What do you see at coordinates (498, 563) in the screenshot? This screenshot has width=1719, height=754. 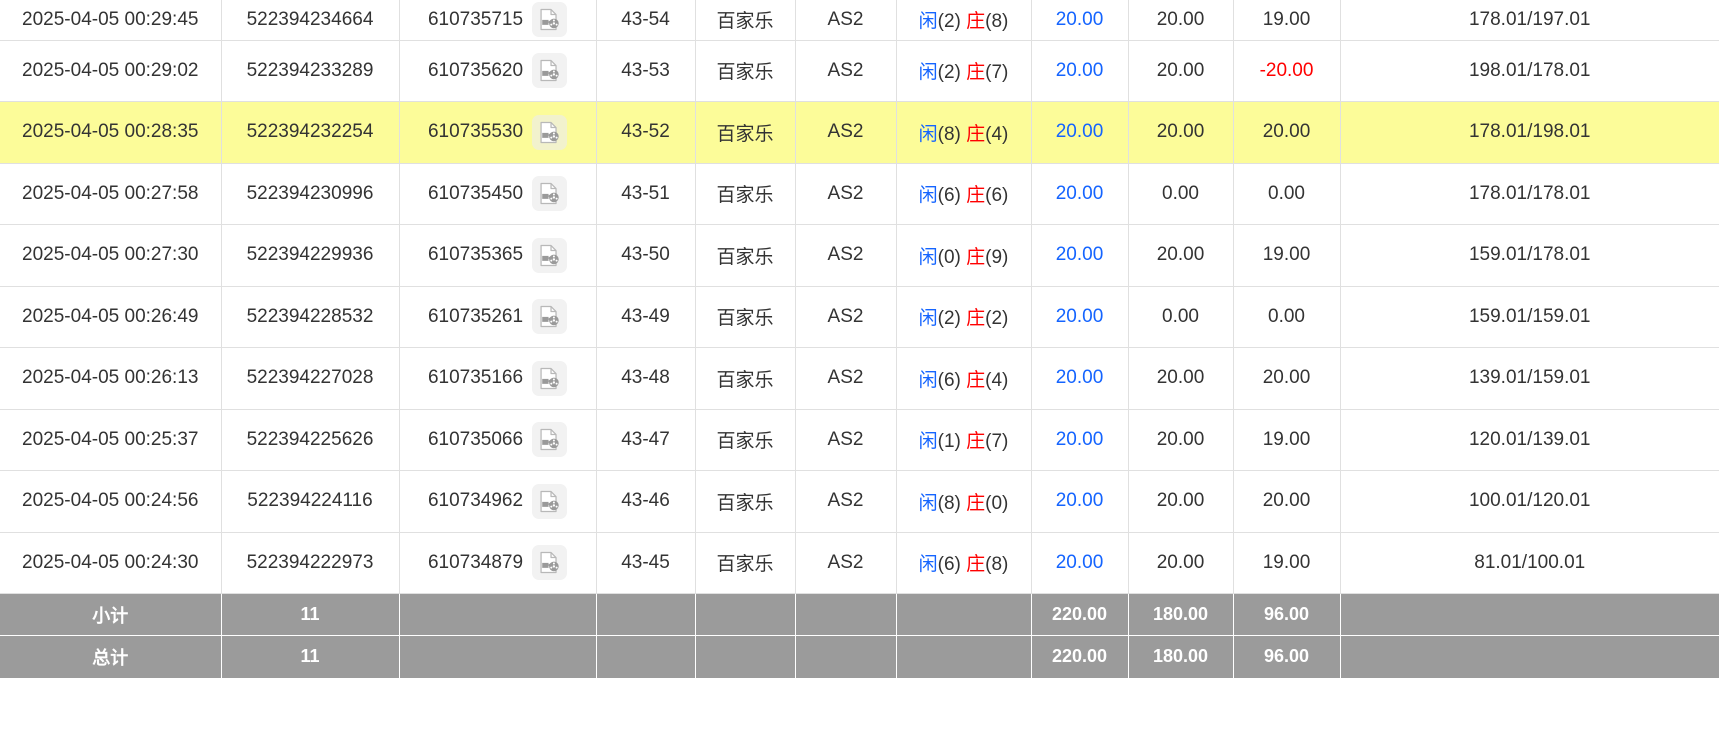 I see `round-with-replay: 610734879` at bounding box center [498, 563].